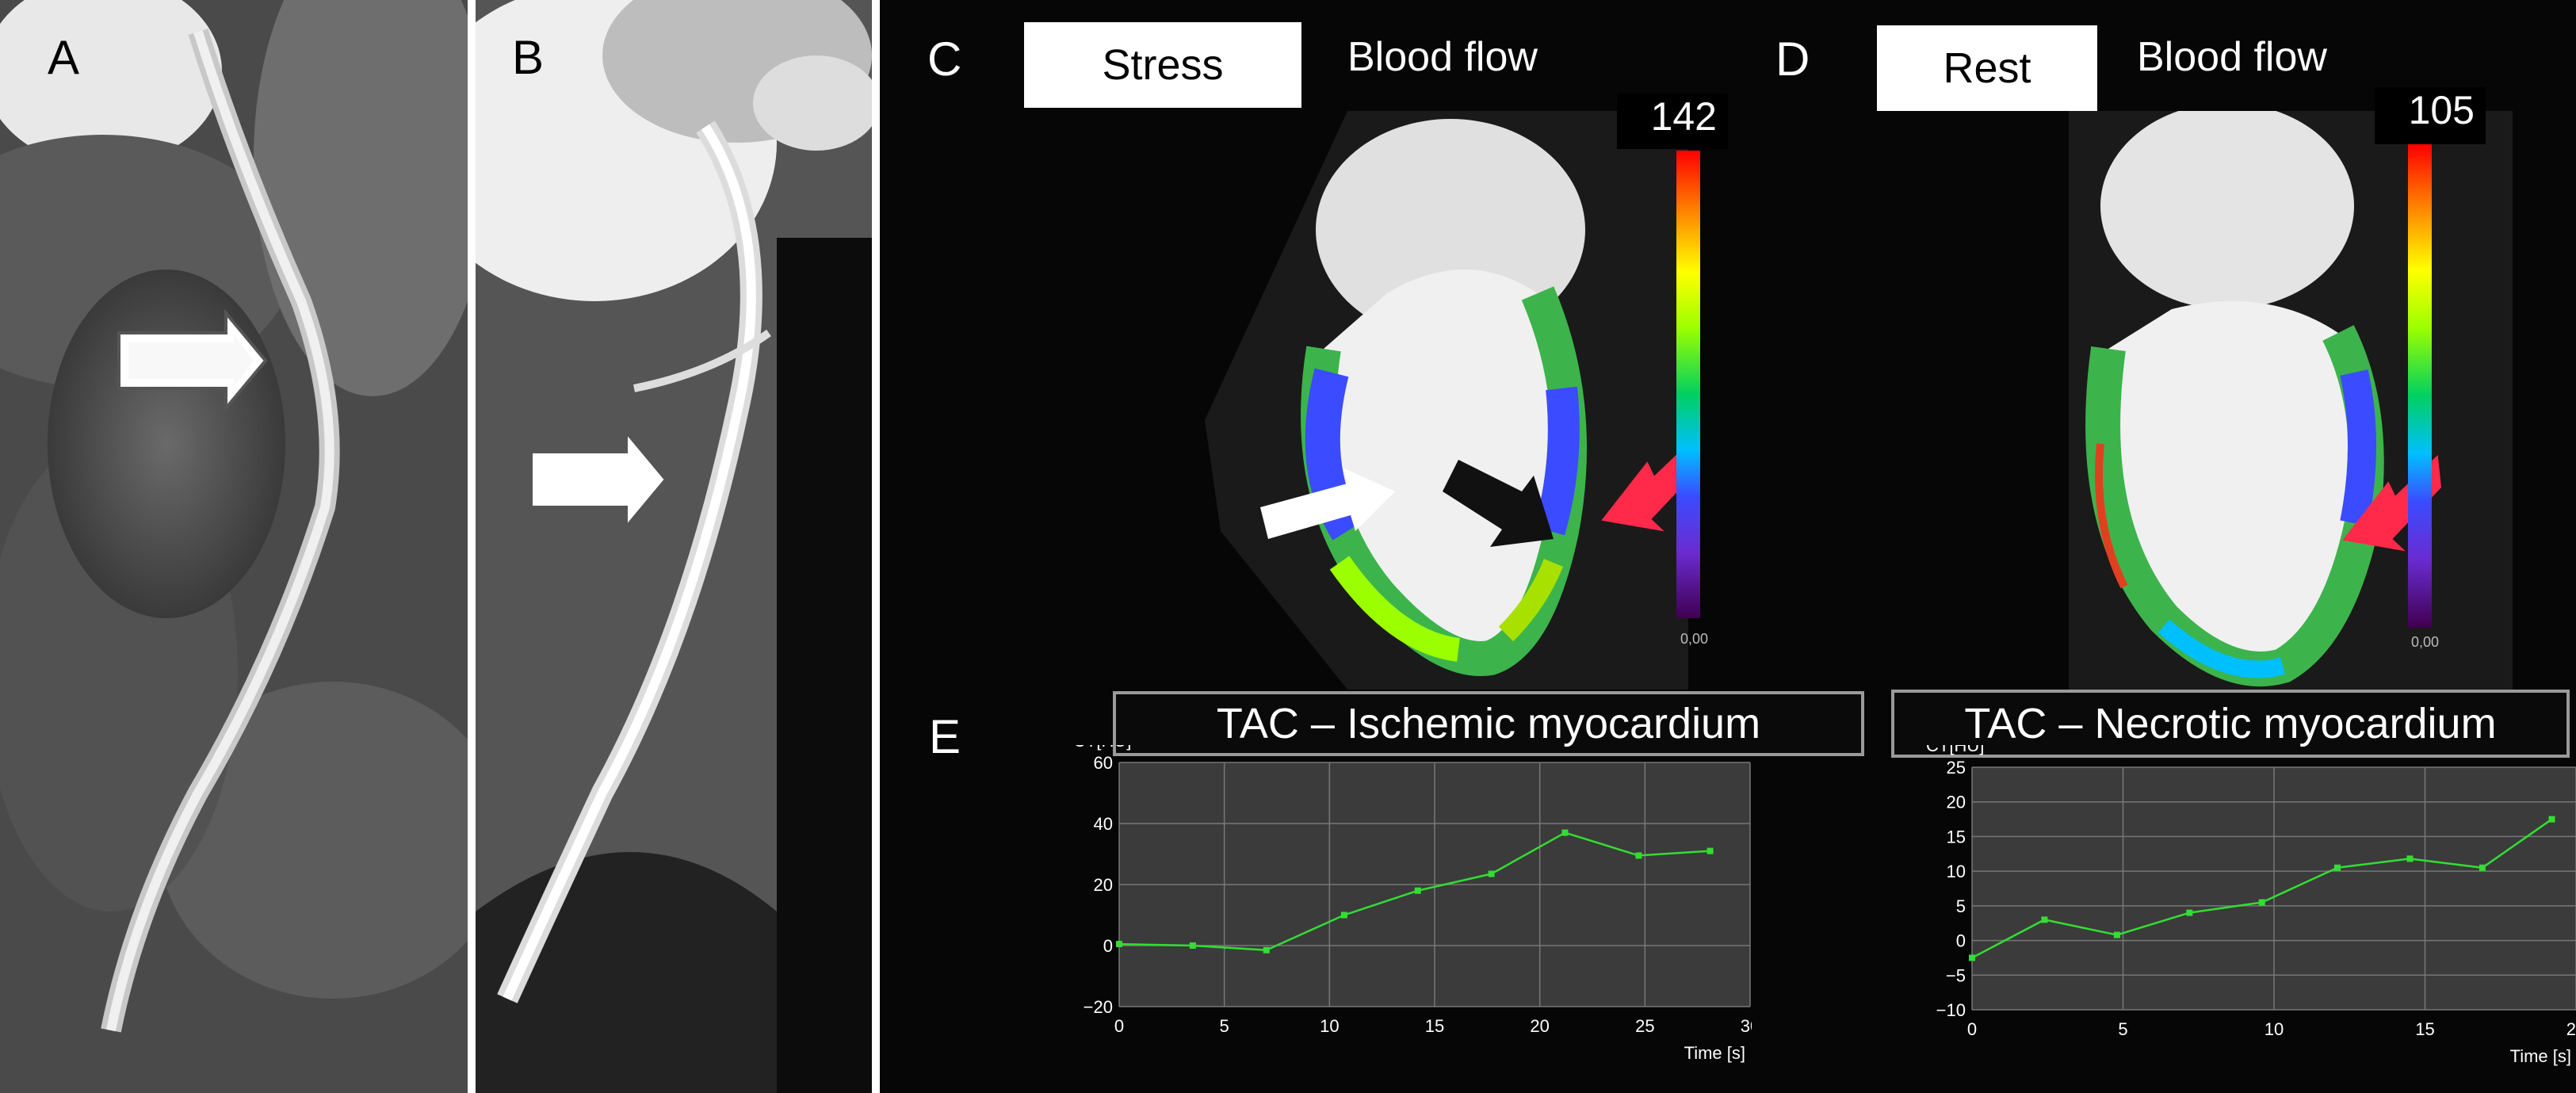 This screenshot has width=2576, height=1093. What do you see at coordinates (2425, 642) in the screenshot?
I see `rest-scale-min: 0,00` at bounding box center [2425, 642].